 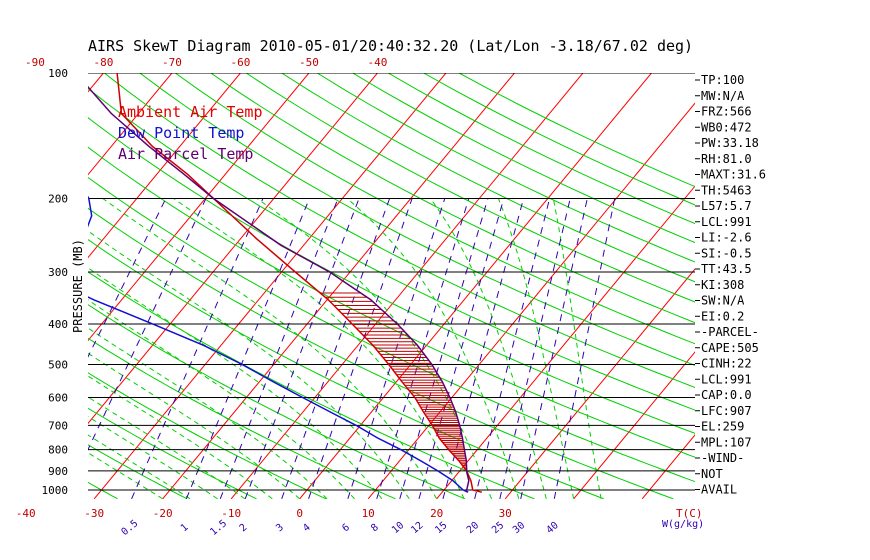 I want to click on stability-index: KI:308, so click(x=722, y=285).